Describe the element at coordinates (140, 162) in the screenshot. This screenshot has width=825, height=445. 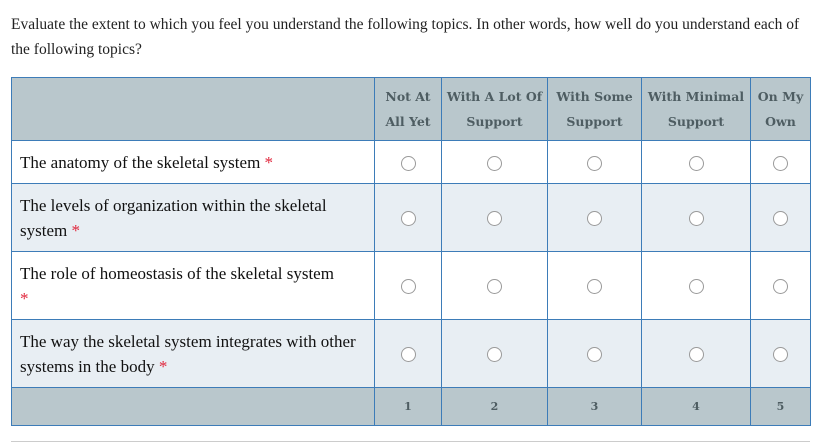
I see `row-label-text: The anatomy of the skeletal system` at that location.